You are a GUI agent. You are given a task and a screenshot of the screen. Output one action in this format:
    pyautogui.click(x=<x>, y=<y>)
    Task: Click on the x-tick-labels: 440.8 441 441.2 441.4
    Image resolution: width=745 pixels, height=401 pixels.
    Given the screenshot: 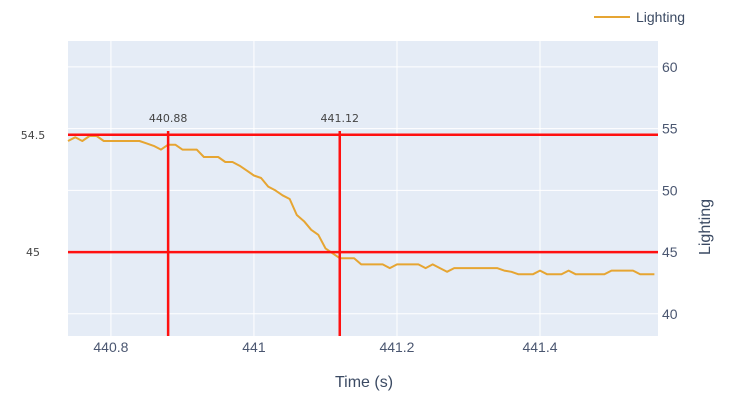 What is the action you would take?
    pyautogui.click(x=325, y=347)
    